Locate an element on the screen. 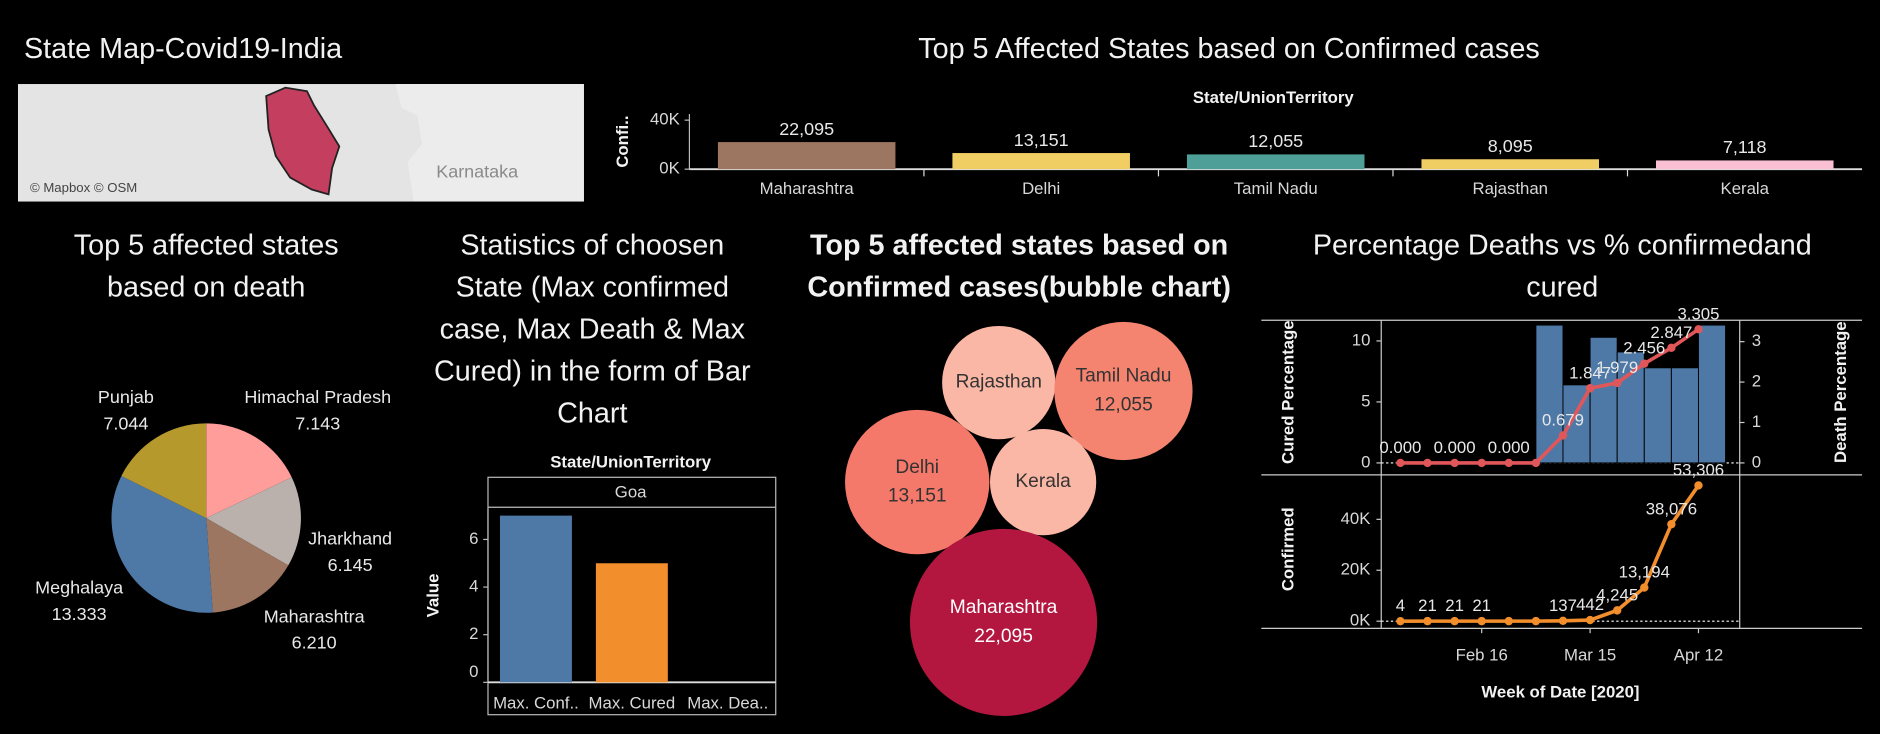  slice-label: Meghalaya is located at coordinates (79, 588).